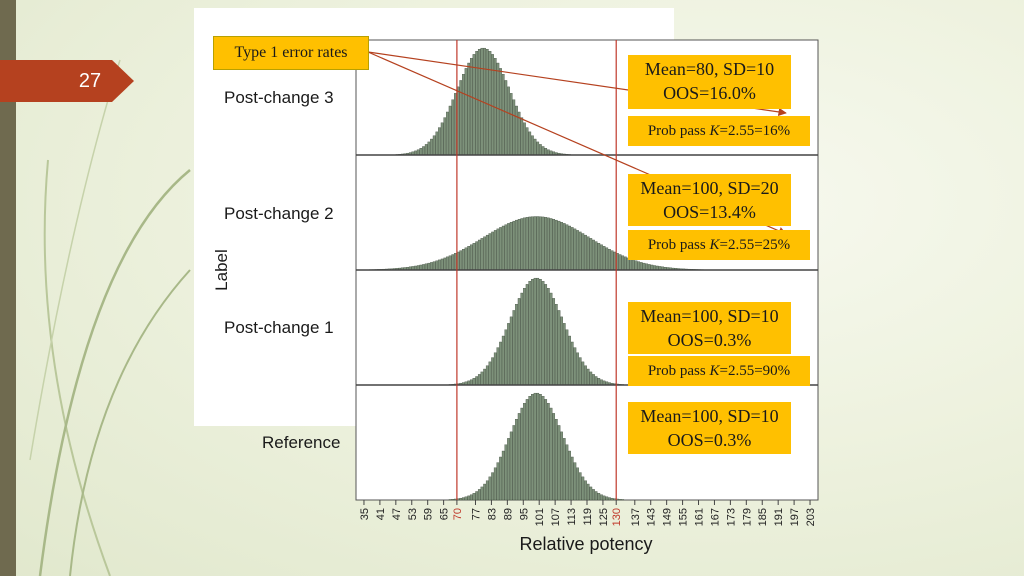 The width and height of the screenshot is (1024, 576). Describe the element at coordinates (279, 213) in the screenshot. I see `row-label-post-change-2: Post-change 2` at that location.